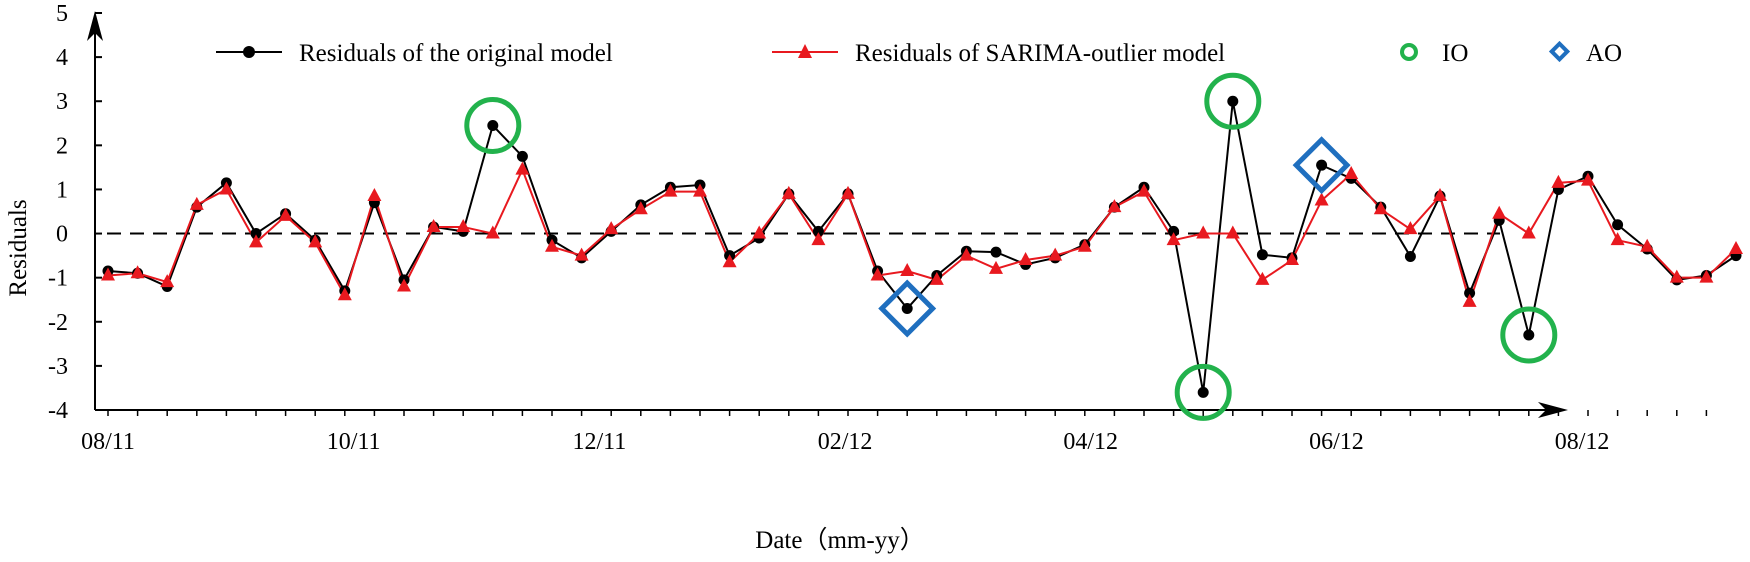  What do you see at coordinates (58, 367) in the screenshot?
I see `y-tick-label: -3` at bounding box center [58, 367].